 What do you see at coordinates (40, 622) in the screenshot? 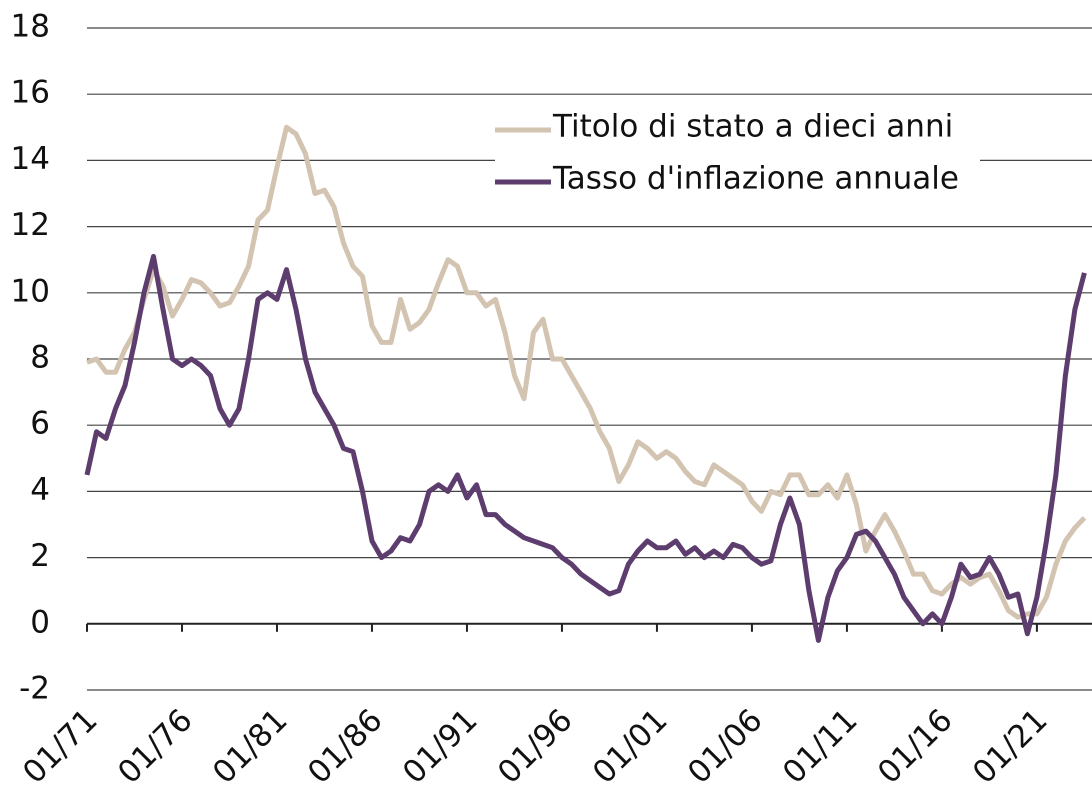
I see `y-tick-label: 0` at bounding box center [40, 622].